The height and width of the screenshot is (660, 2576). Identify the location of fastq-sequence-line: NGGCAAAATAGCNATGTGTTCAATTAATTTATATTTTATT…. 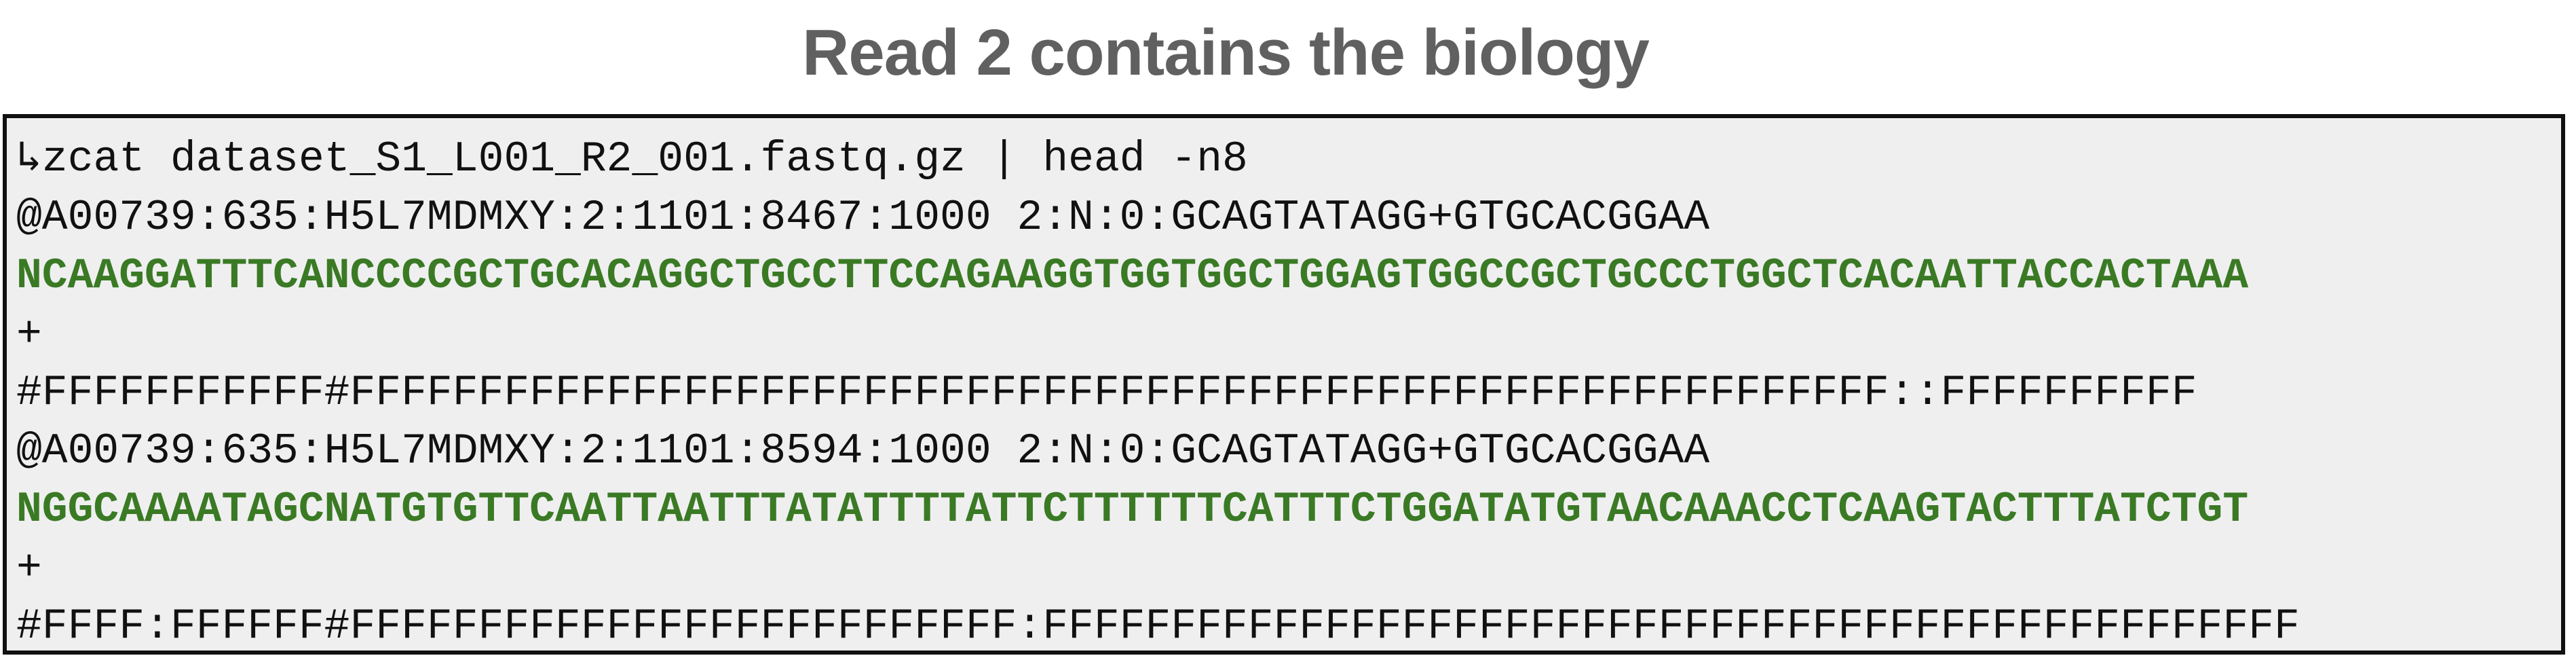
(1133, 509).